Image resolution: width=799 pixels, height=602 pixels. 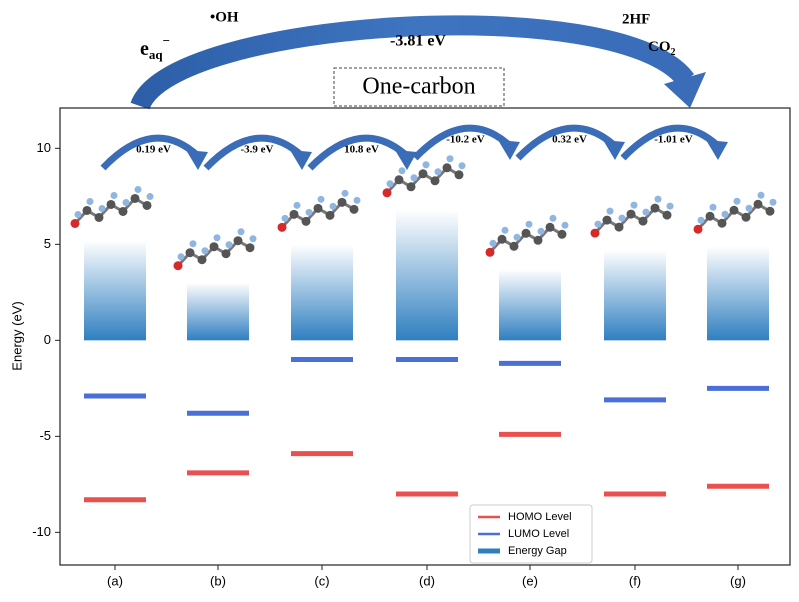 What do you see at coordinates (662, 48) in the screenshot?
I see `product-label: CO2` at bounding box center [662, 48].